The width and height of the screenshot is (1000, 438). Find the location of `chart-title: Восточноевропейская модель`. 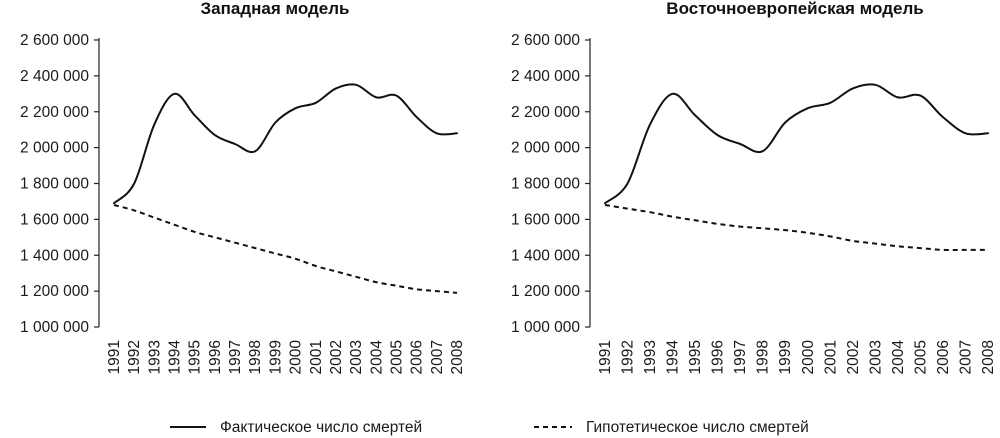

chart-title: Восточноевропейская модель is located at coordinates (794, 9).